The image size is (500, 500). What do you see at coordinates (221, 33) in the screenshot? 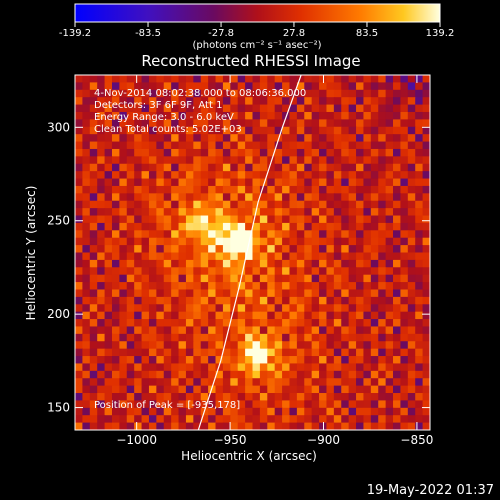
I see `colorbar-tick-label: -27.8` at bounding box center [221, 33].